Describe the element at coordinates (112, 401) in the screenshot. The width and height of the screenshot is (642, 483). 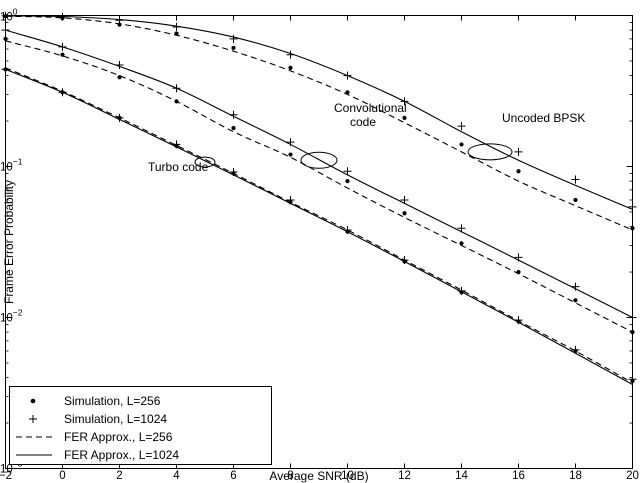
I see `legend-label: Simulation, L=256` at that location.